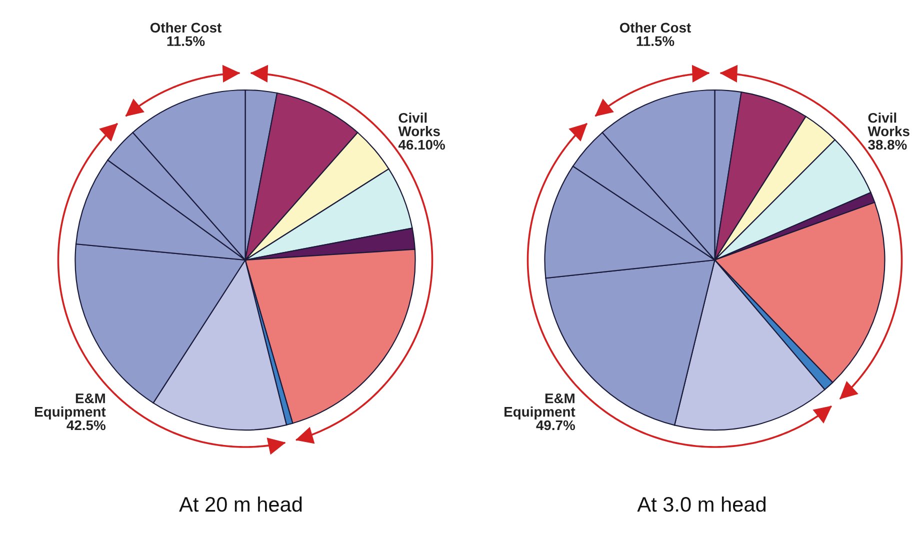  I want to click on text: E&M Equipment 42.5%, so click(70, 412).